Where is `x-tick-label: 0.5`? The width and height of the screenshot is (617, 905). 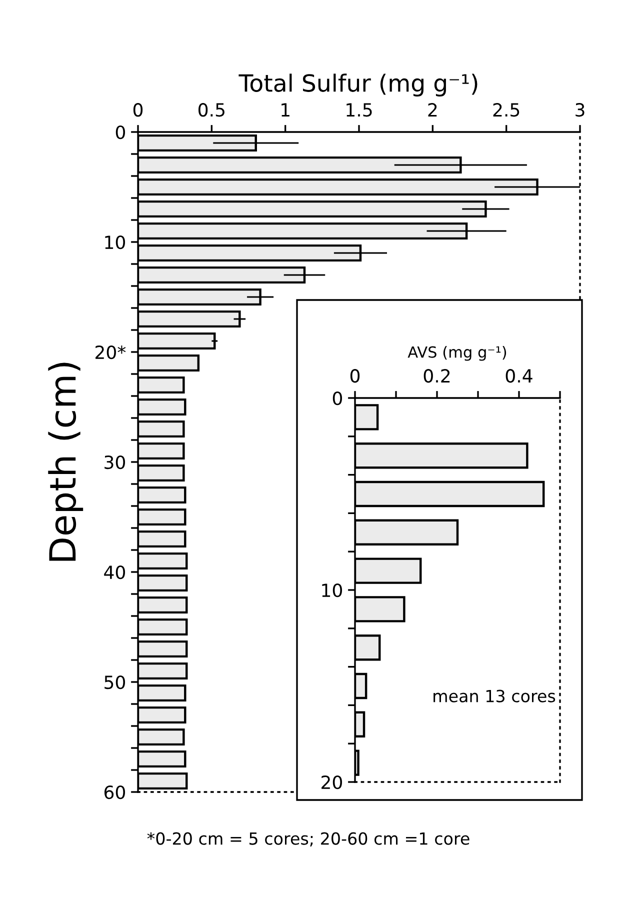 x-tick-label: 0.5 is located at coordinates (211, 110).